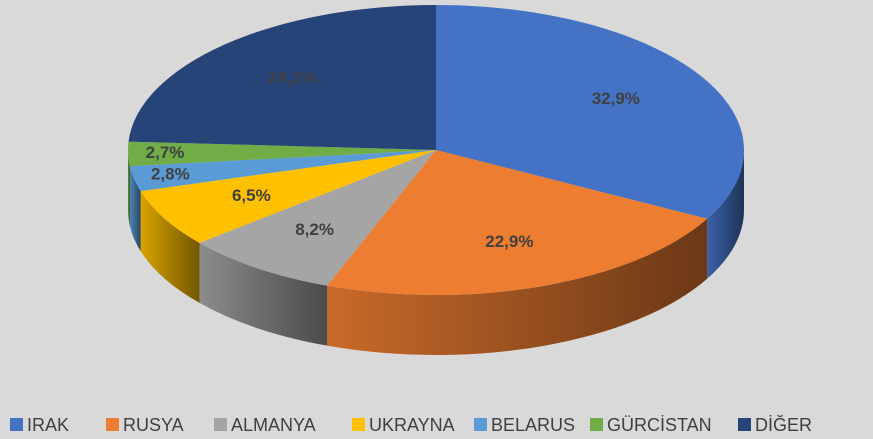 The image size is (873, 439). I want to click on legend-label: IRAK, so click(48, 425).